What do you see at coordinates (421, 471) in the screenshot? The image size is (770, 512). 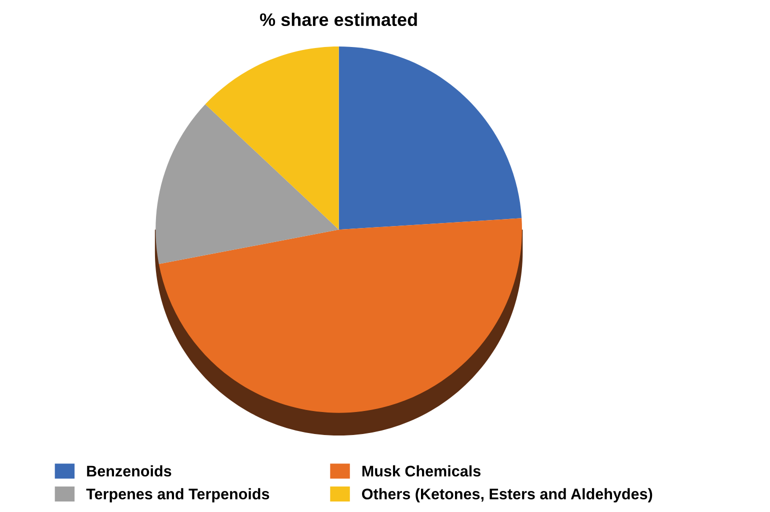 I see `legend-label: Musk Chemicals` at bounding box center [421, 471].